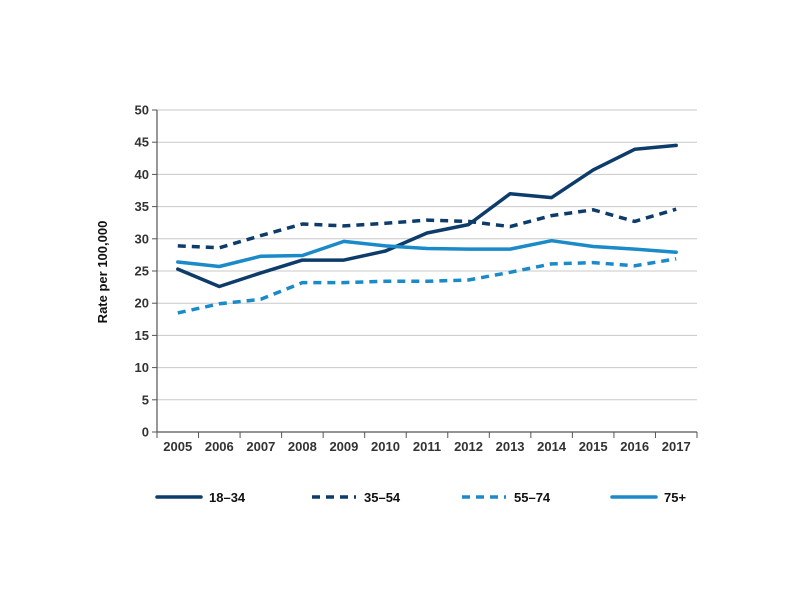 Image resolution: width=800 pixels, height=600 pixels. Describe the element at coordinates (142, 335) in the screenshot. I see `y-tick-label: 15` at that location.